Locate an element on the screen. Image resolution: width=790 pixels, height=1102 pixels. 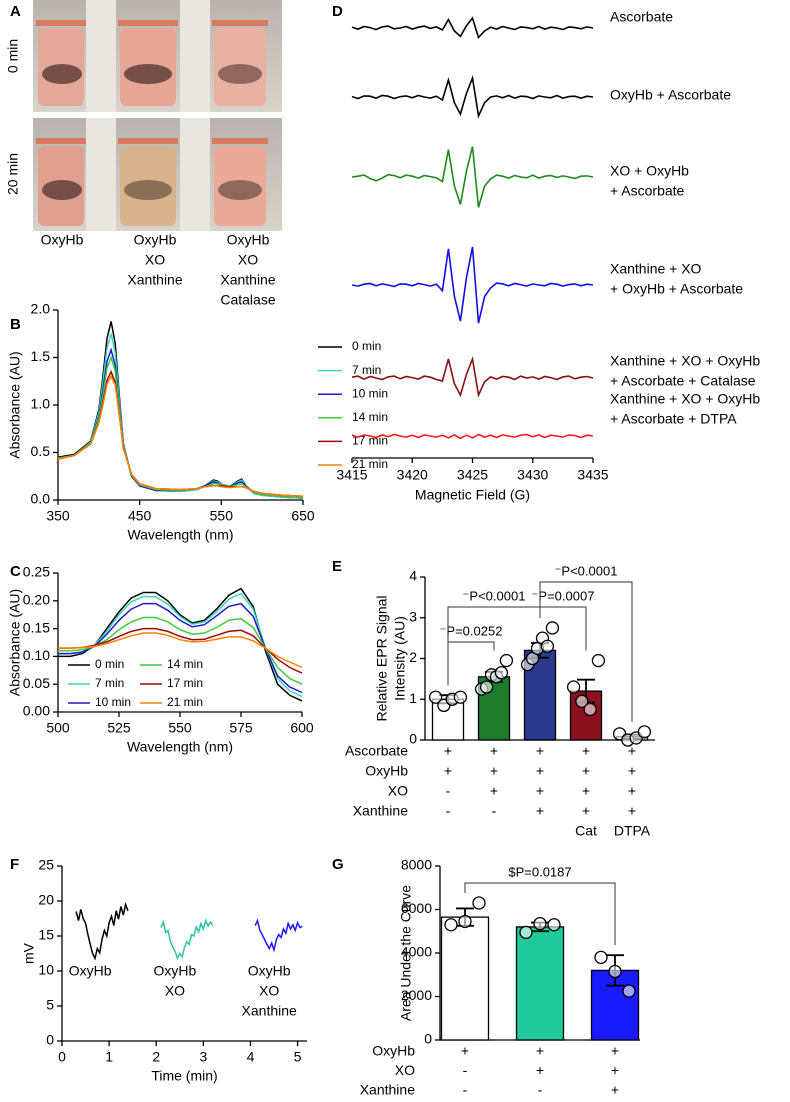
panel-label: G is located at coordinates (338, 864).